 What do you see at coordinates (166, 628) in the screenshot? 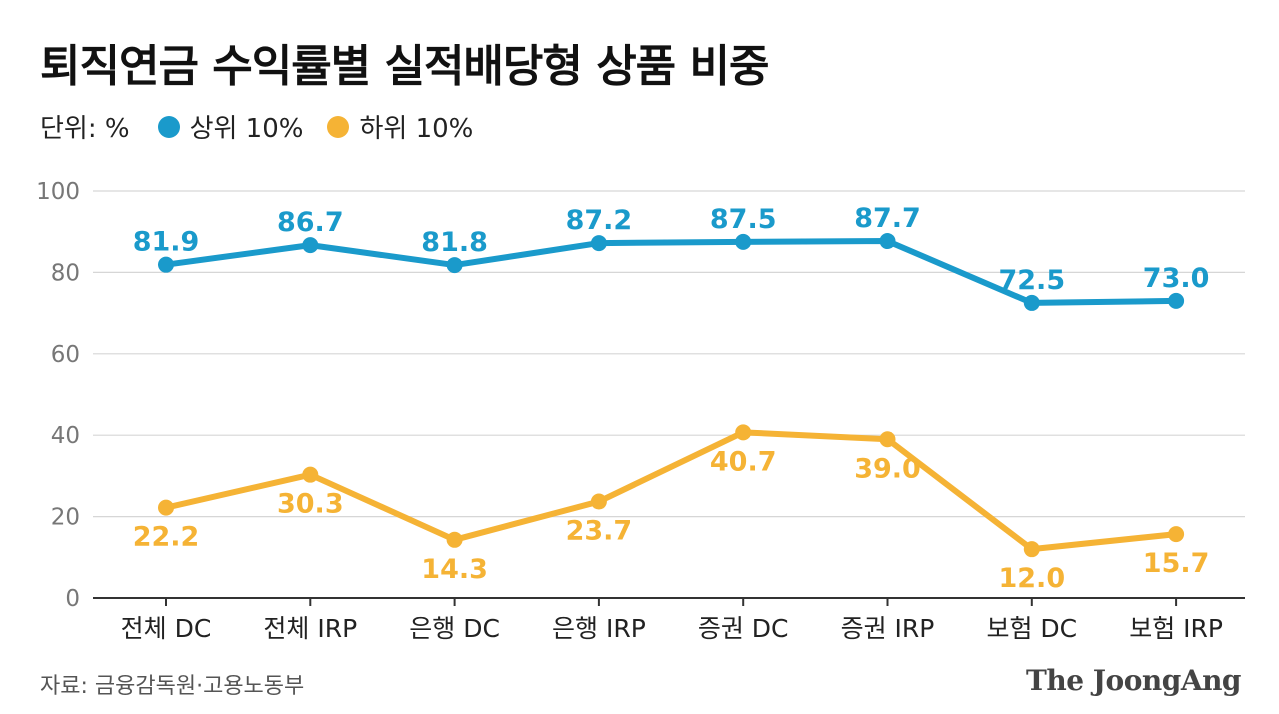
I see `x-tick-label-0: 전체 DC` at bounding box center [166, 628].